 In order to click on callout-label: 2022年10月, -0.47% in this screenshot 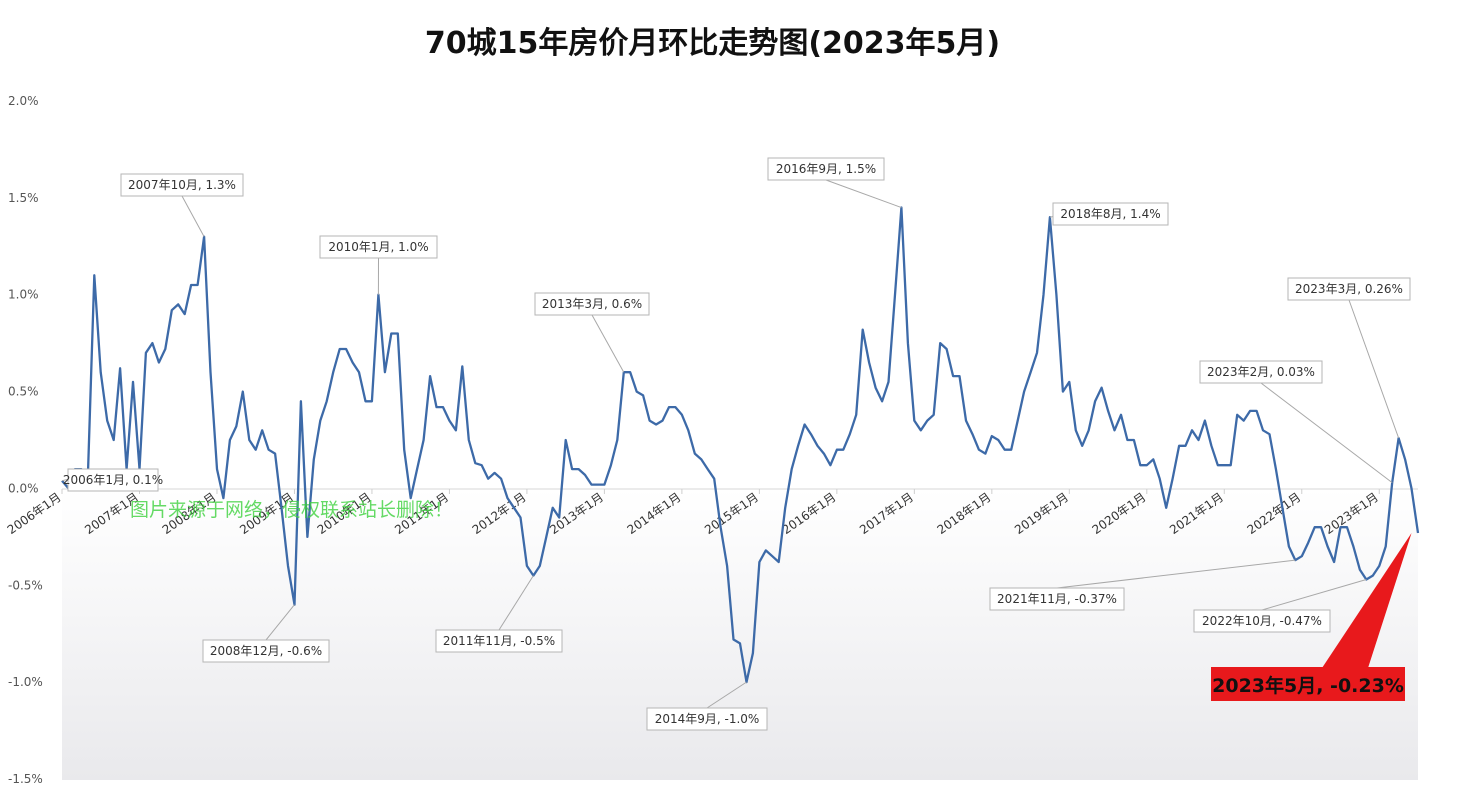, I will do `click(1262, 621)`.